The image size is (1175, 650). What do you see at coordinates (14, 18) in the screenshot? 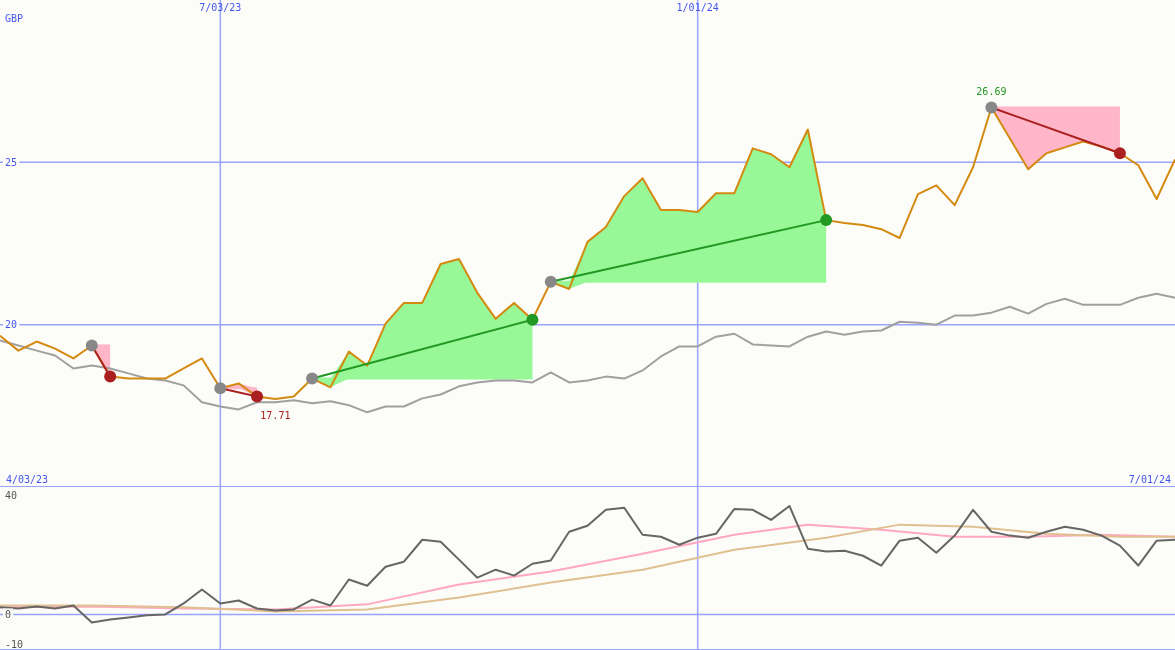
I see `y-axis-title: GBP` at bounding box center [14, 18].